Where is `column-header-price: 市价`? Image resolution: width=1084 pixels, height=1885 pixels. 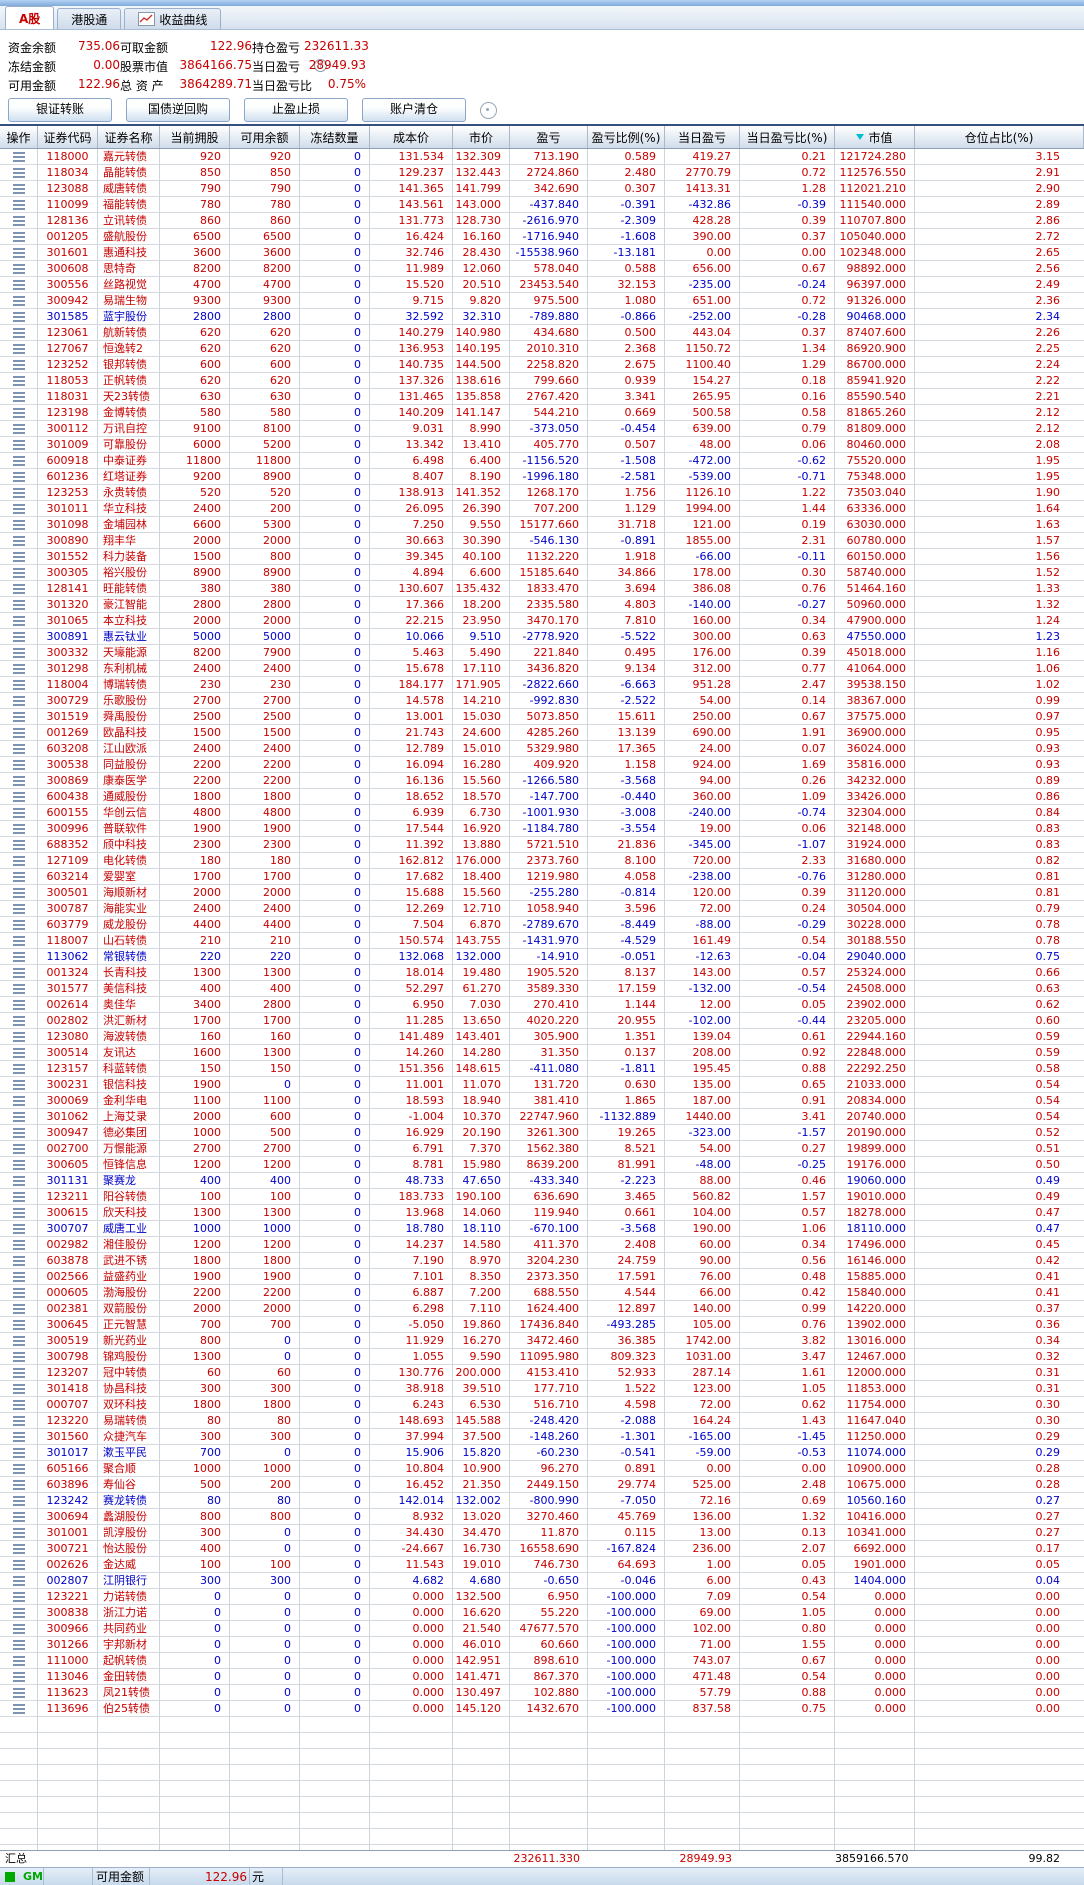
column-header-price: 市价 is located at coordinates (481, 137).